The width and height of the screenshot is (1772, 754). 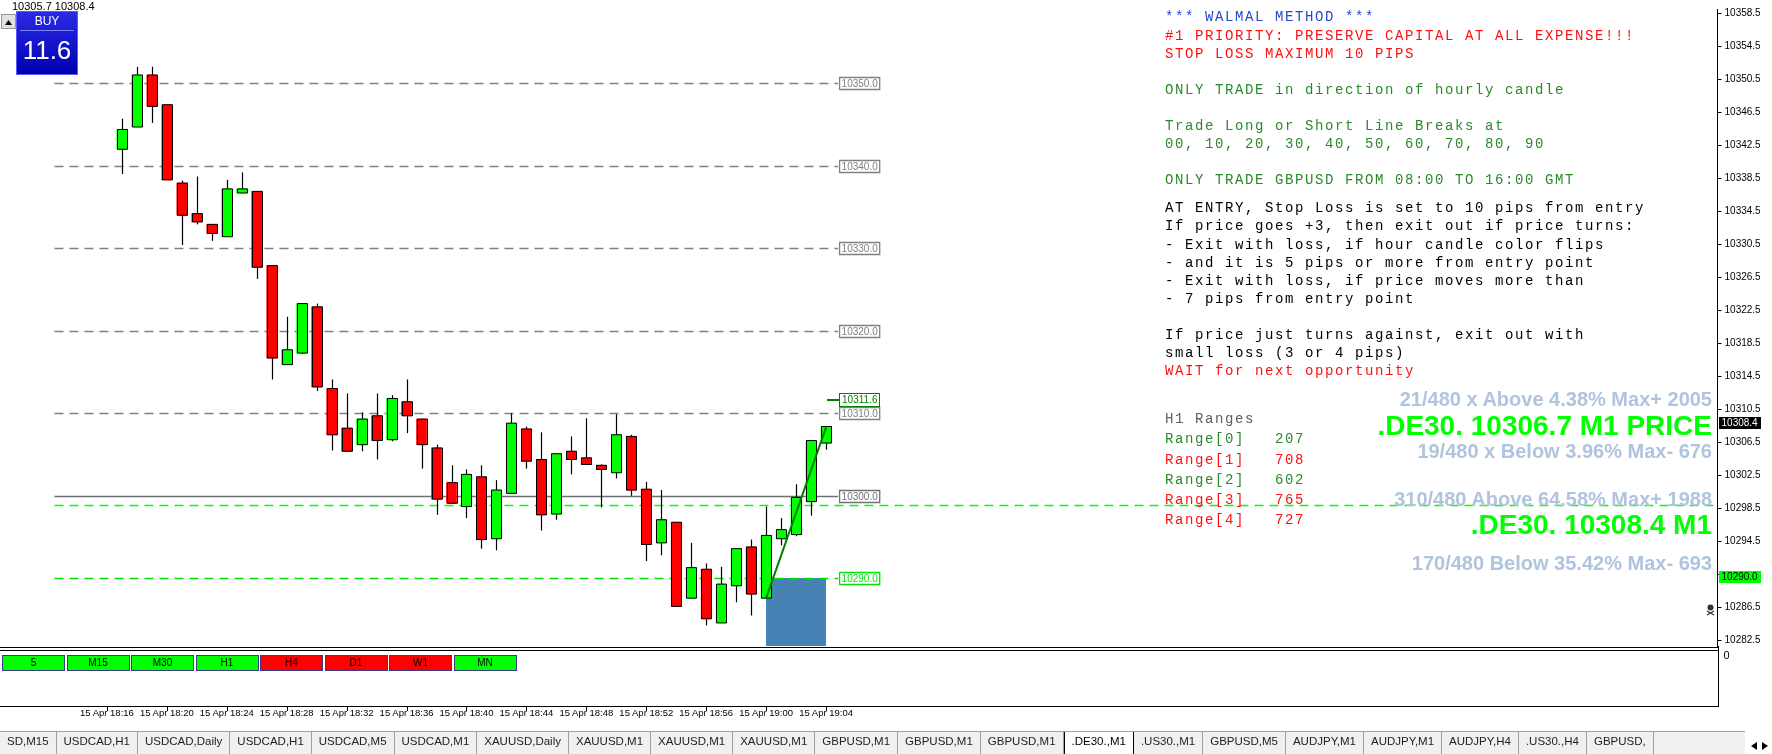 What do you see at coordinates (162, 663) in the screenshot?
I see `text: M30` at bounding box center [162, 663].